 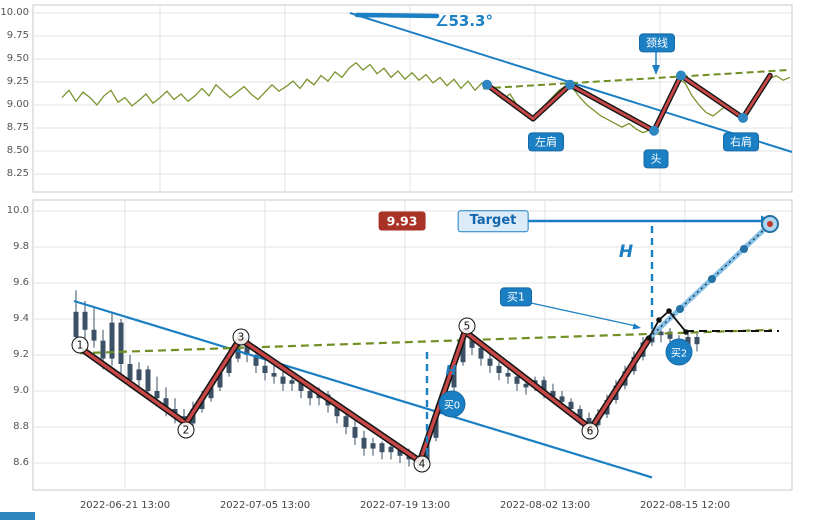 What do you see at coordinates (21, 318) in the screenshot?
I see `y-axis-label: 9.4` at bounding box center [21, 318].